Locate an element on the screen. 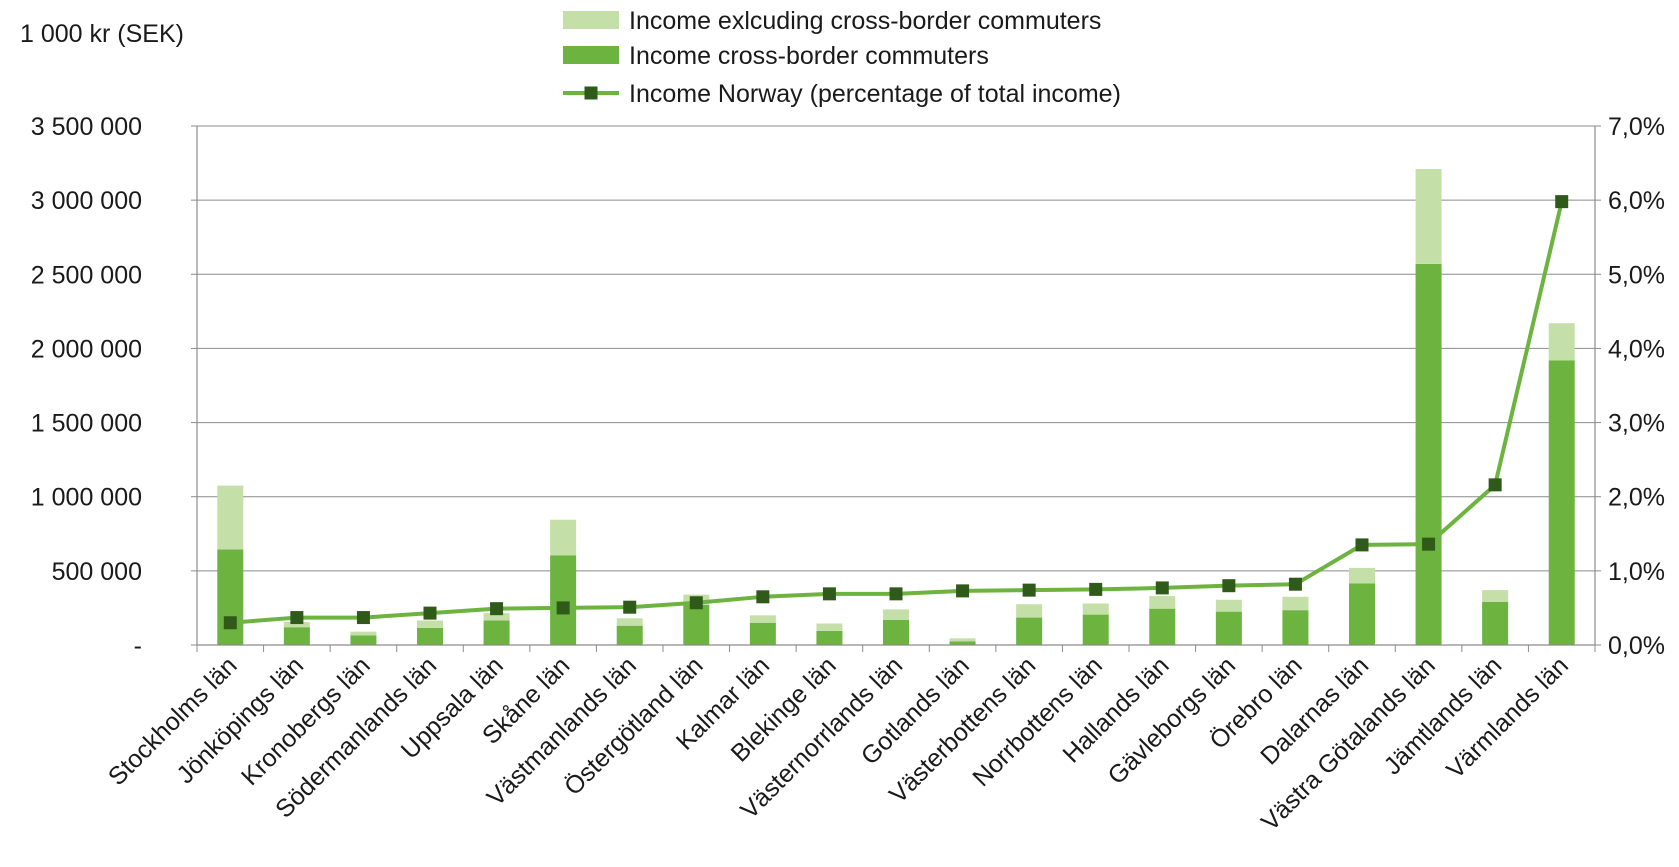 This screenshot has width=1679, height=867. left-tick-label: 2 500 000 is located at coordinates (86, 275).